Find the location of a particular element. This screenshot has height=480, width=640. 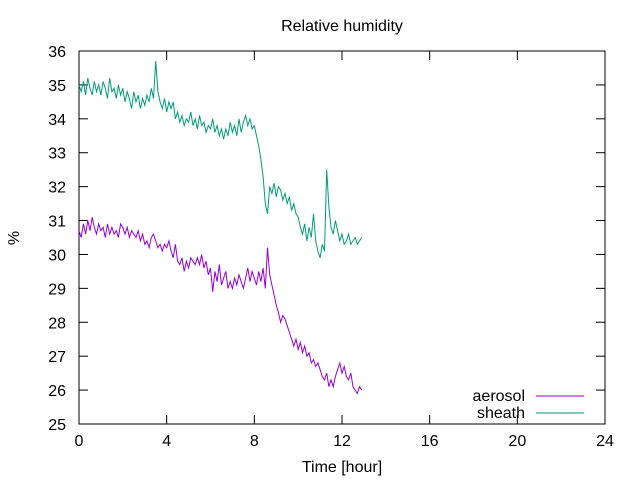

y-tick-label: 36 is located at coordinates (57, 52).